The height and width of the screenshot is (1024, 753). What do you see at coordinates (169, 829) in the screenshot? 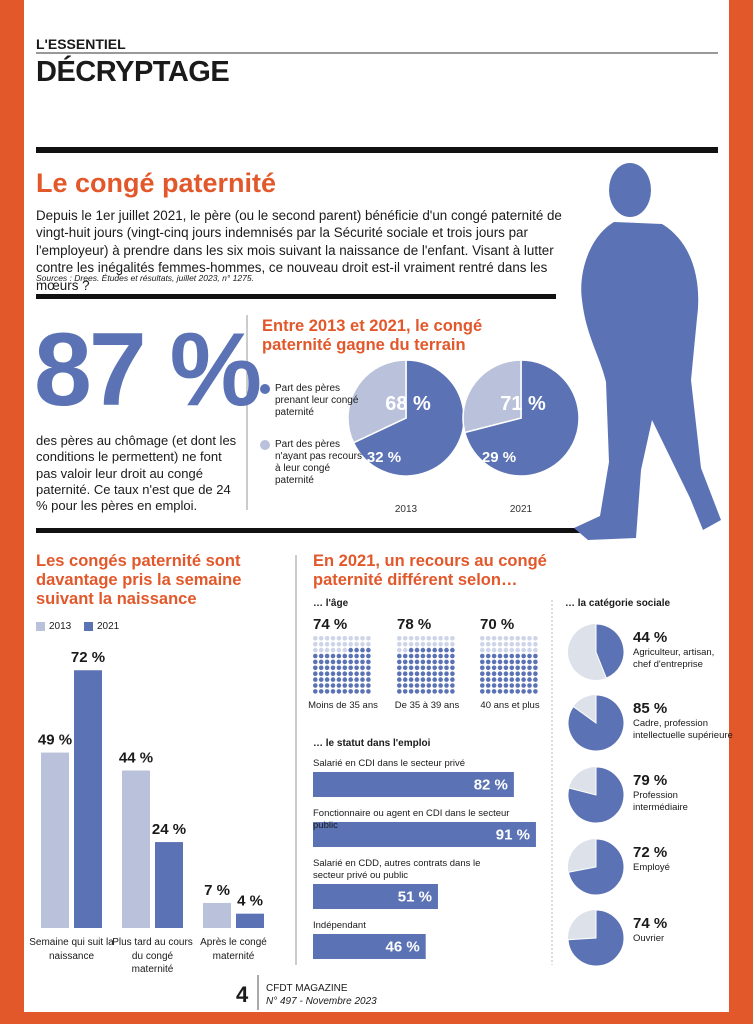
I see `bar-label: 24 %` at bounding box center [169, 829].